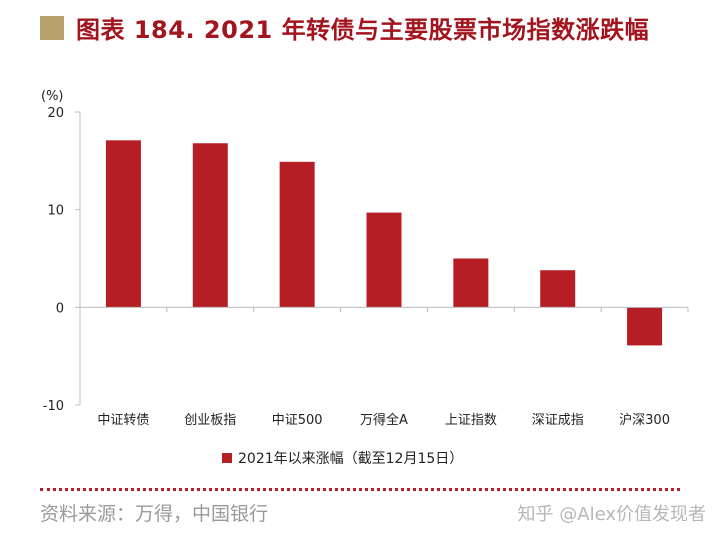 The height and width of the screenshot is (539, 720). I want to click on legend-swatch, so click(227, 458).